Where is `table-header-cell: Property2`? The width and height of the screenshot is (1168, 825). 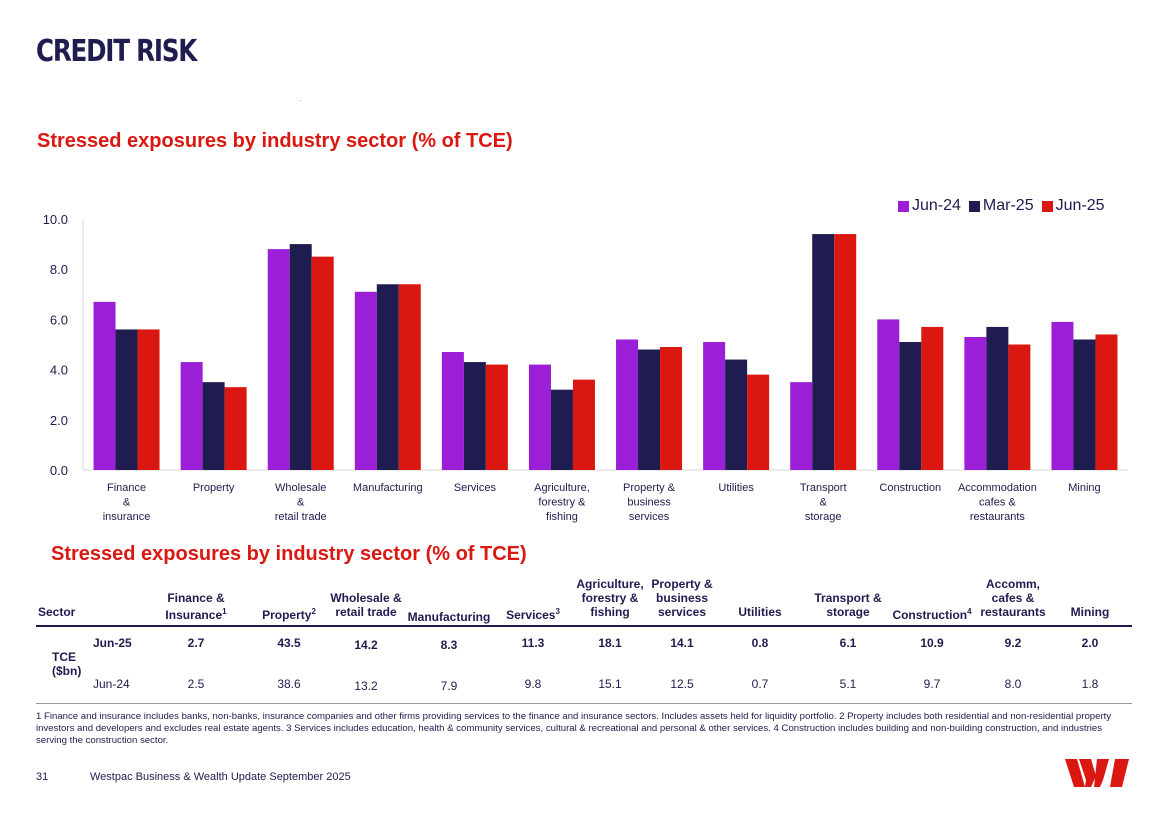
table-header-cell: Property2 is located at coordinates (289, 613).